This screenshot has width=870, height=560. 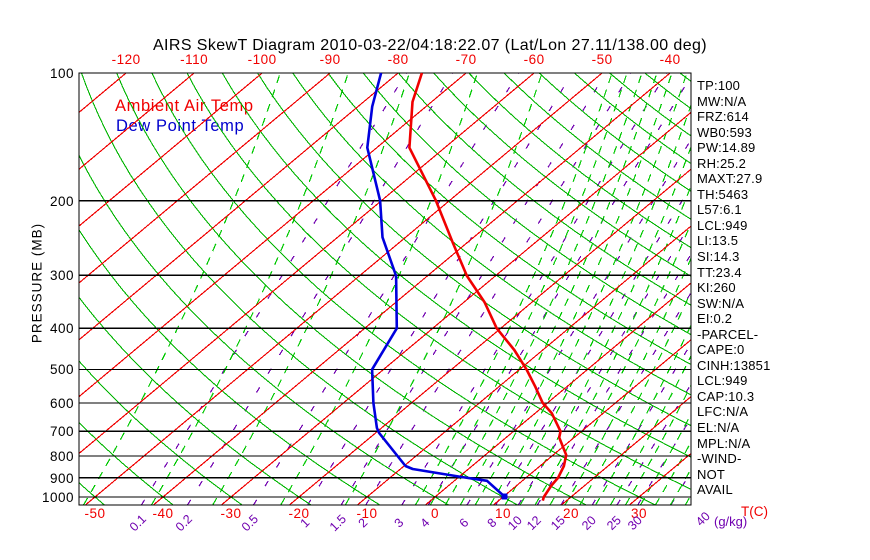 What do you see at coordinates (670, 59) in the screenshot?
I see `top-temp-tick: -40` at bounding box center [670, 59].